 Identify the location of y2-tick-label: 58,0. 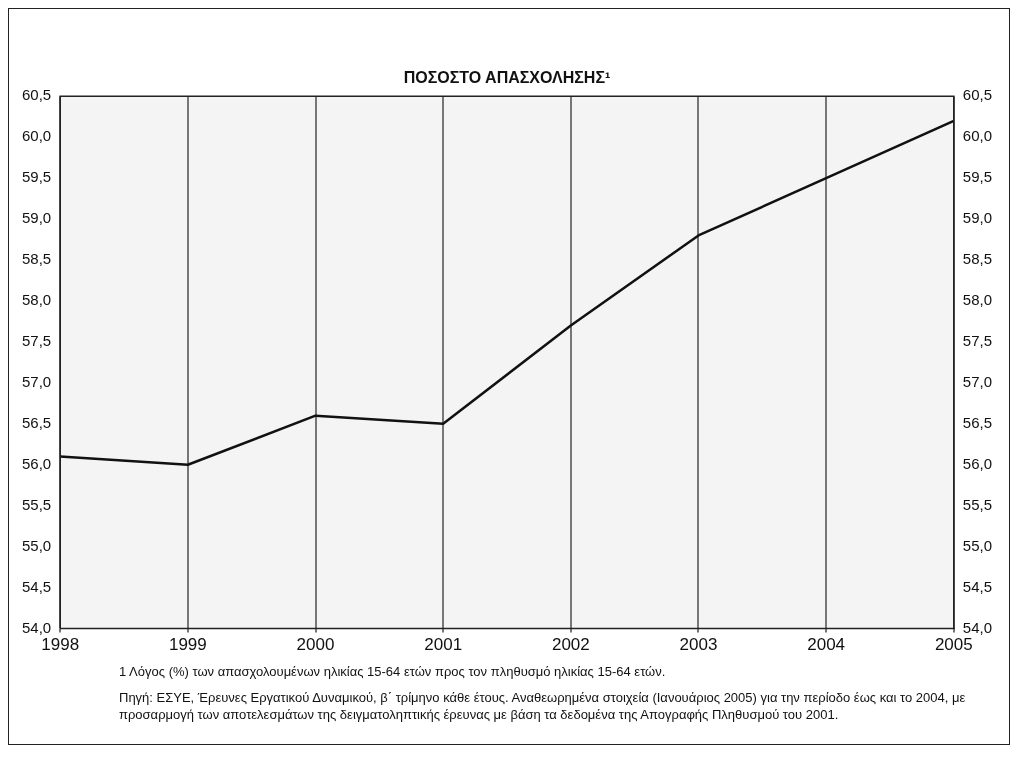
(977, 300).